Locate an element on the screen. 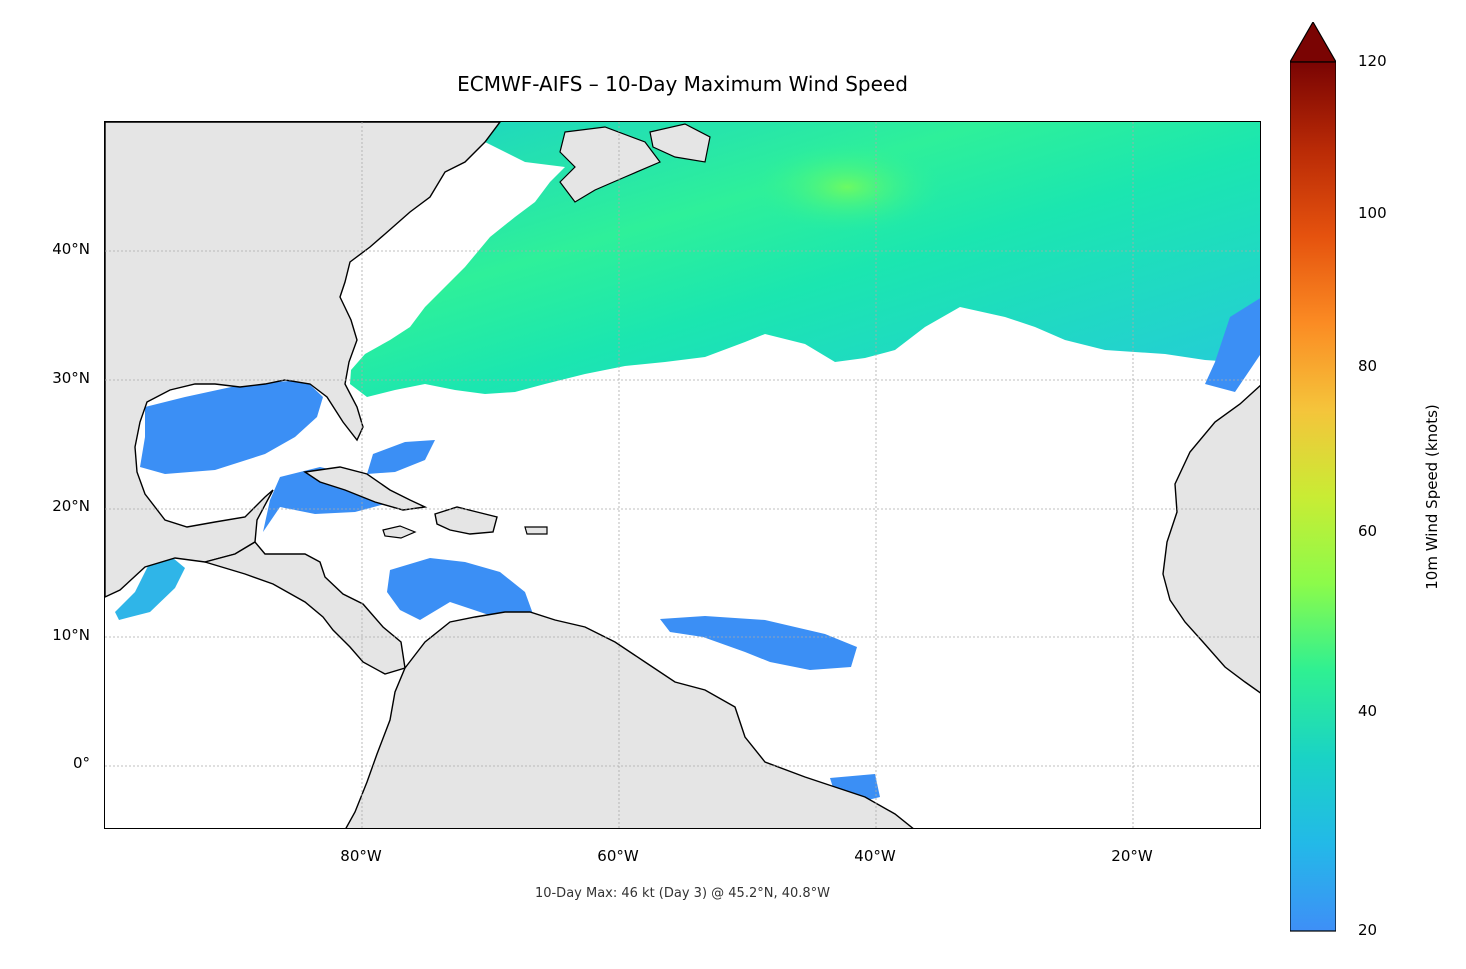  tropical-wind-field is located at coordinates (758, 643).